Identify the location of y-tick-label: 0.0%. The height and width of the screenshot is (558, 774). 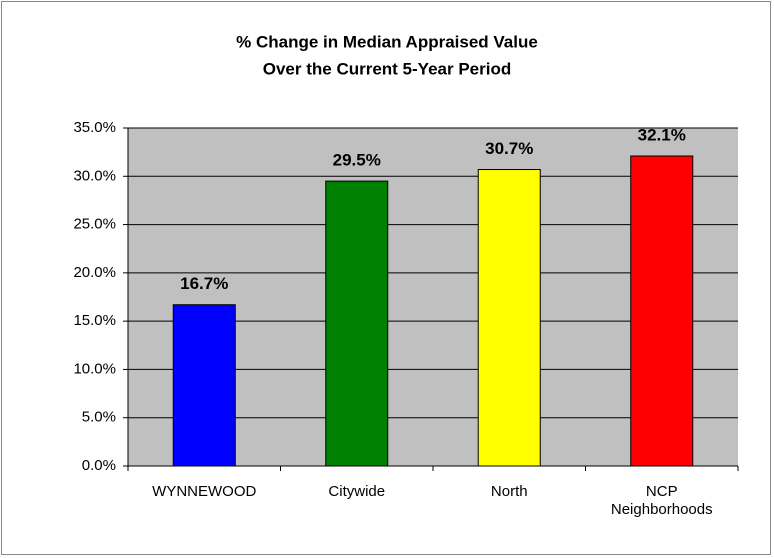
(99, 465).